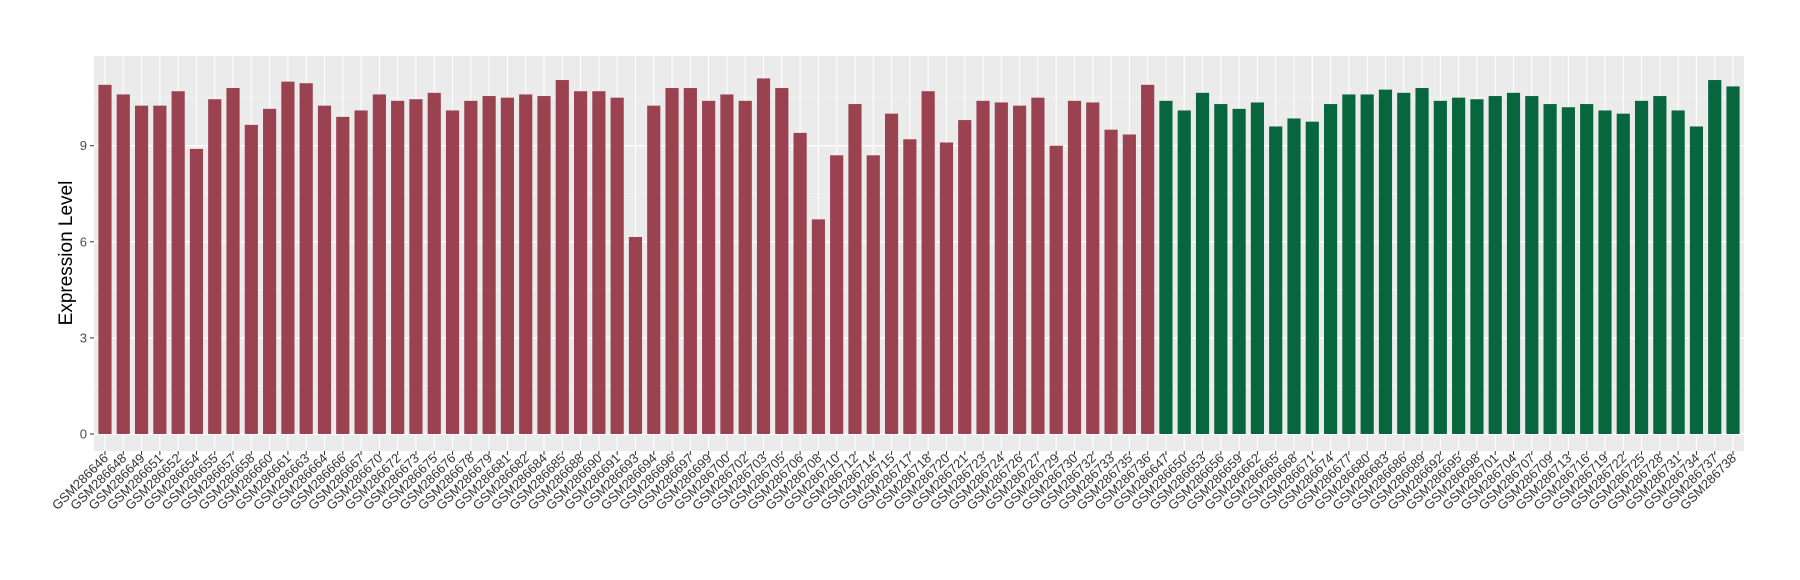 The width and height of the screenshot is (1800, 580). I want to click on y-tick-label: 0, so click(83, 434).